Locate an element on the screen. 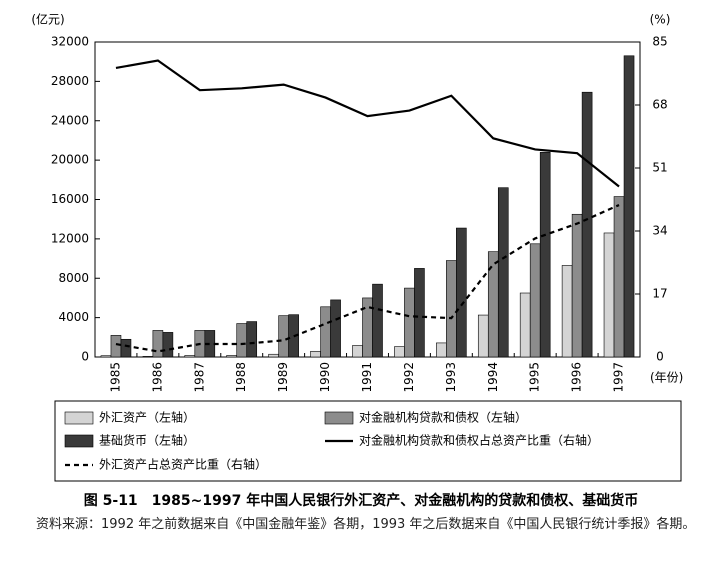 The image size is (722, 566). x-tick-label: 1997 is located at coordinates (619, 377).